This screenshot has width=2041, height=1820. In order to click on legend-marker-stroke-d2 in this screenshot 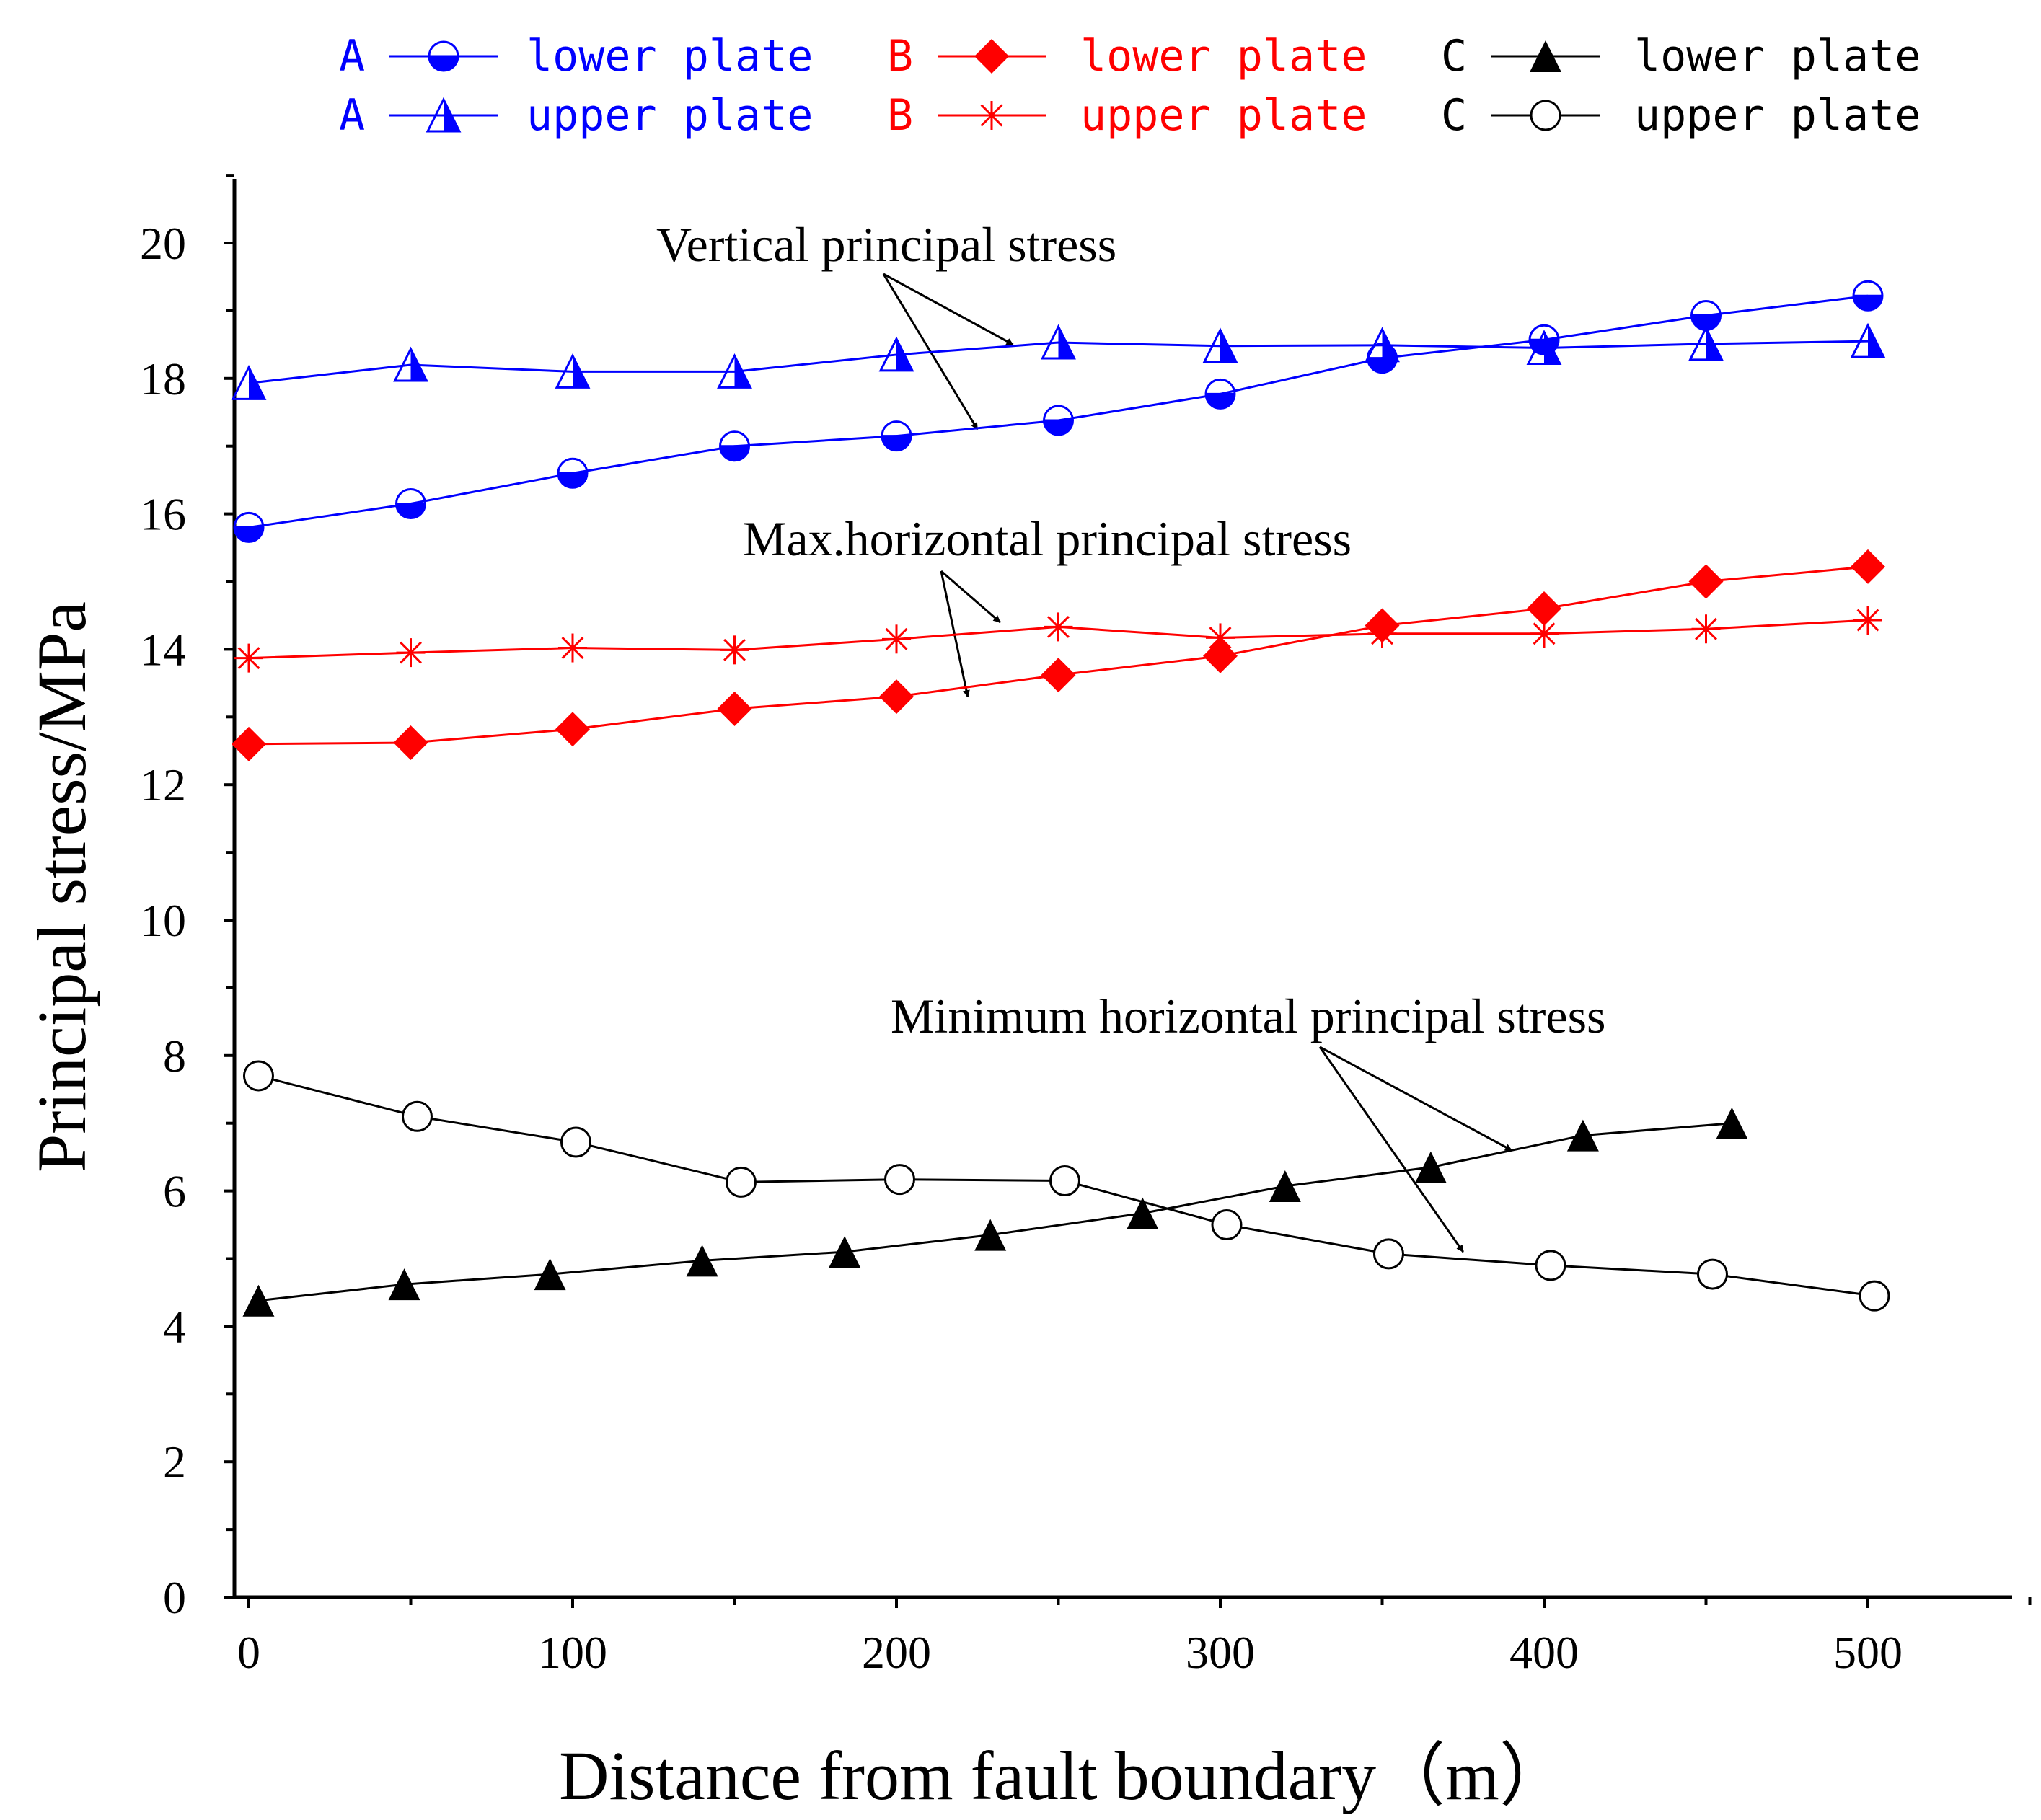, I will do `click(991, 115)`.